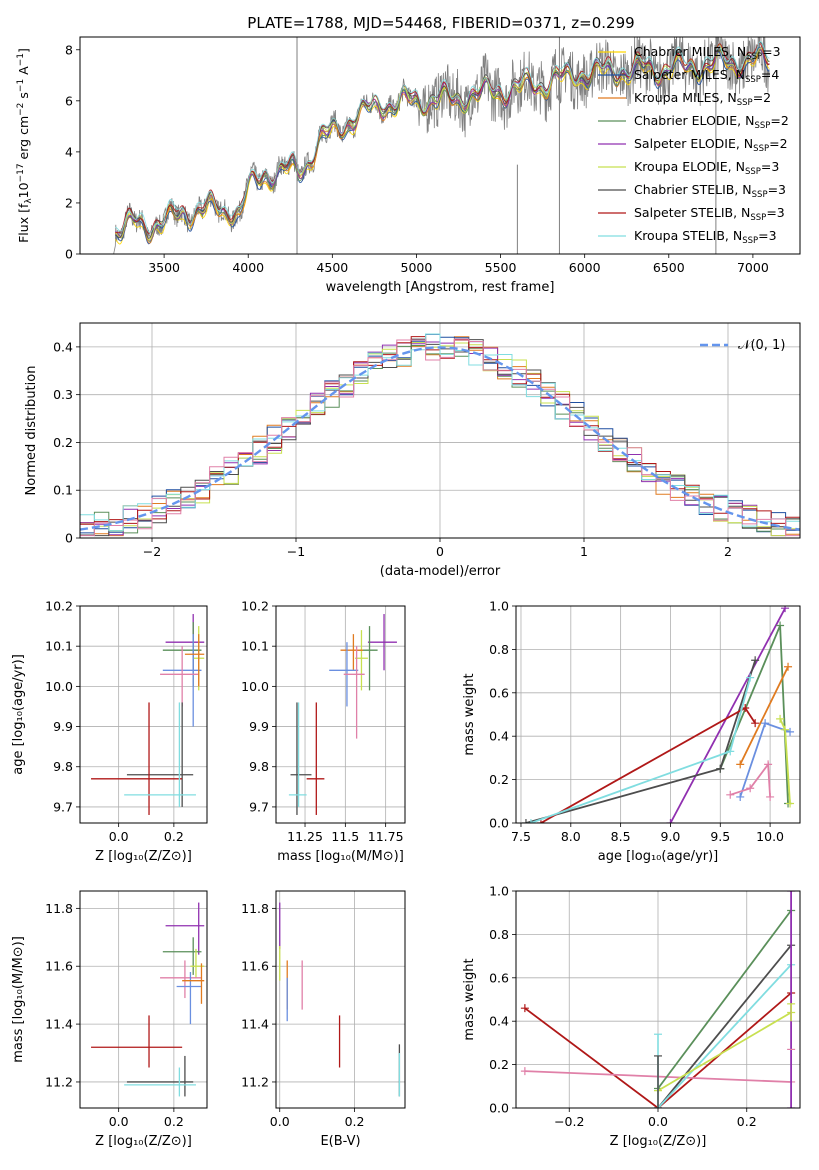  Describe the element at coordinates (621, 836) in the screenshot. I see `x-tick-label: 8.5` at that location.